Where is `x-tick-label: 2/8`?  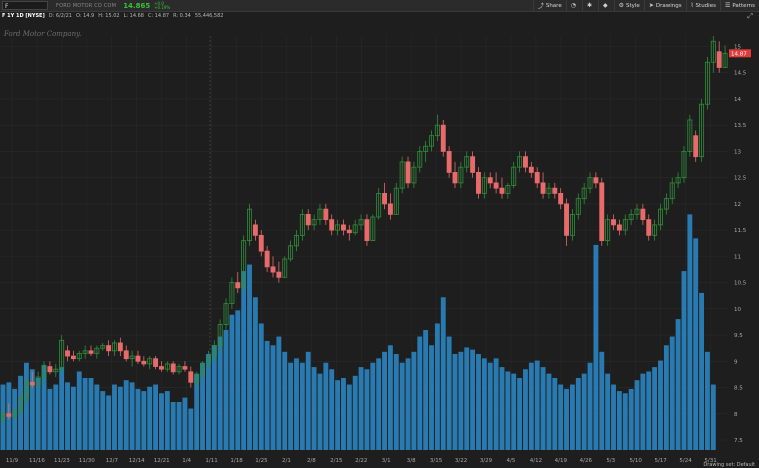 x-tick-label: 2/8 is located at coordinates (311, 461).